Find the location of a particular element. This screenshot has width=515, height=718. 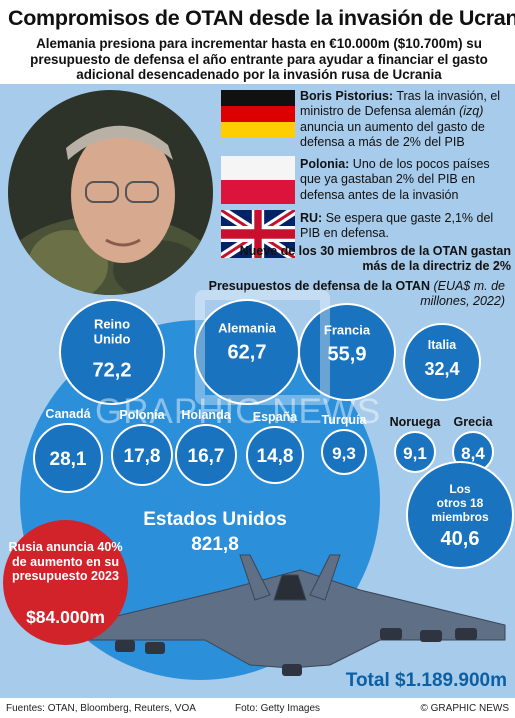

russia-amount: $84.000m is located at coordinates (65, 617).